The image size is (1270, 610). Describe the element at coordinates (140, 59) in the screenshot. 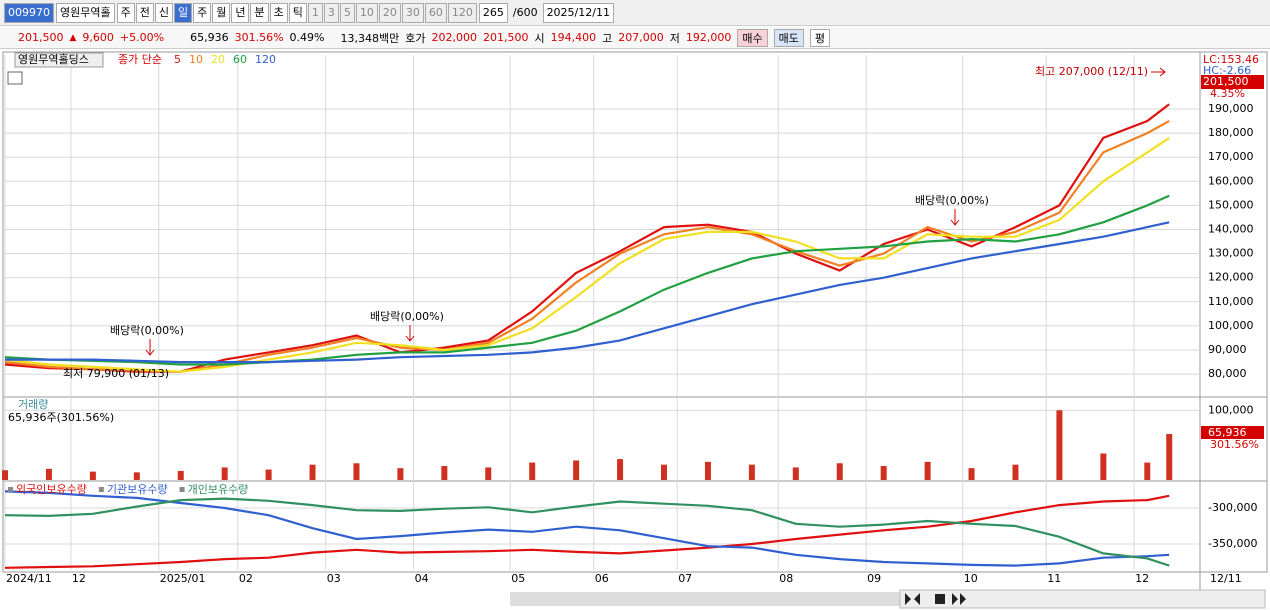

I see `legend-prefix: 종가 단순` at that location.